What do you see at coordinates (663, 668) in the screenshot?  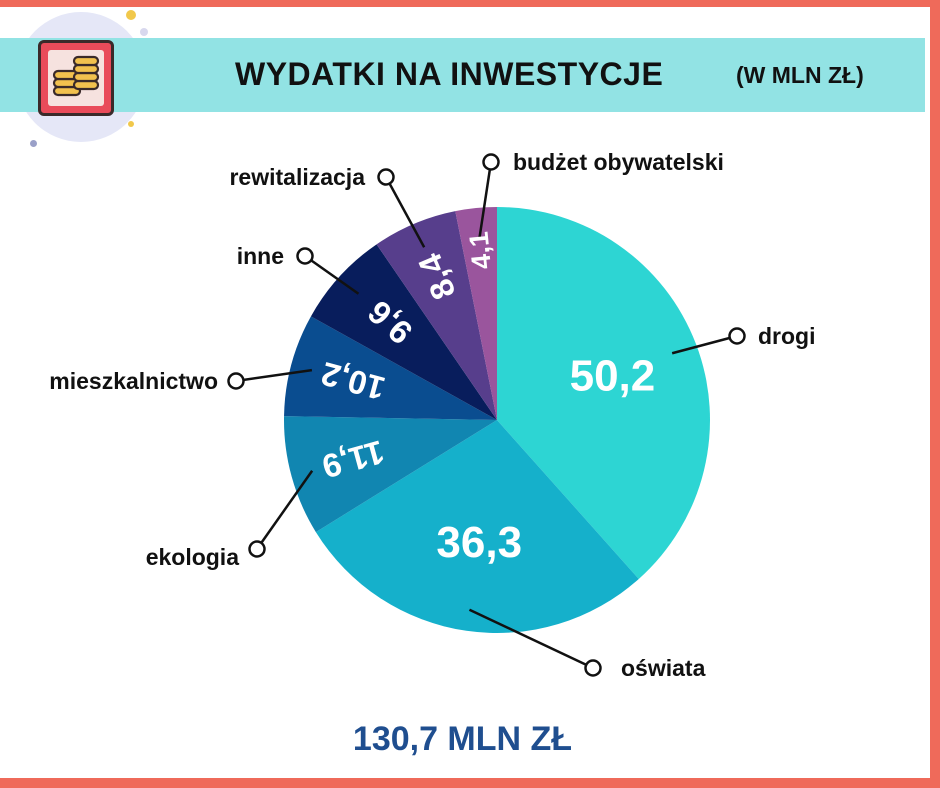 I see `category-label-oswiata: oświata` at bounding box center [663, 668].